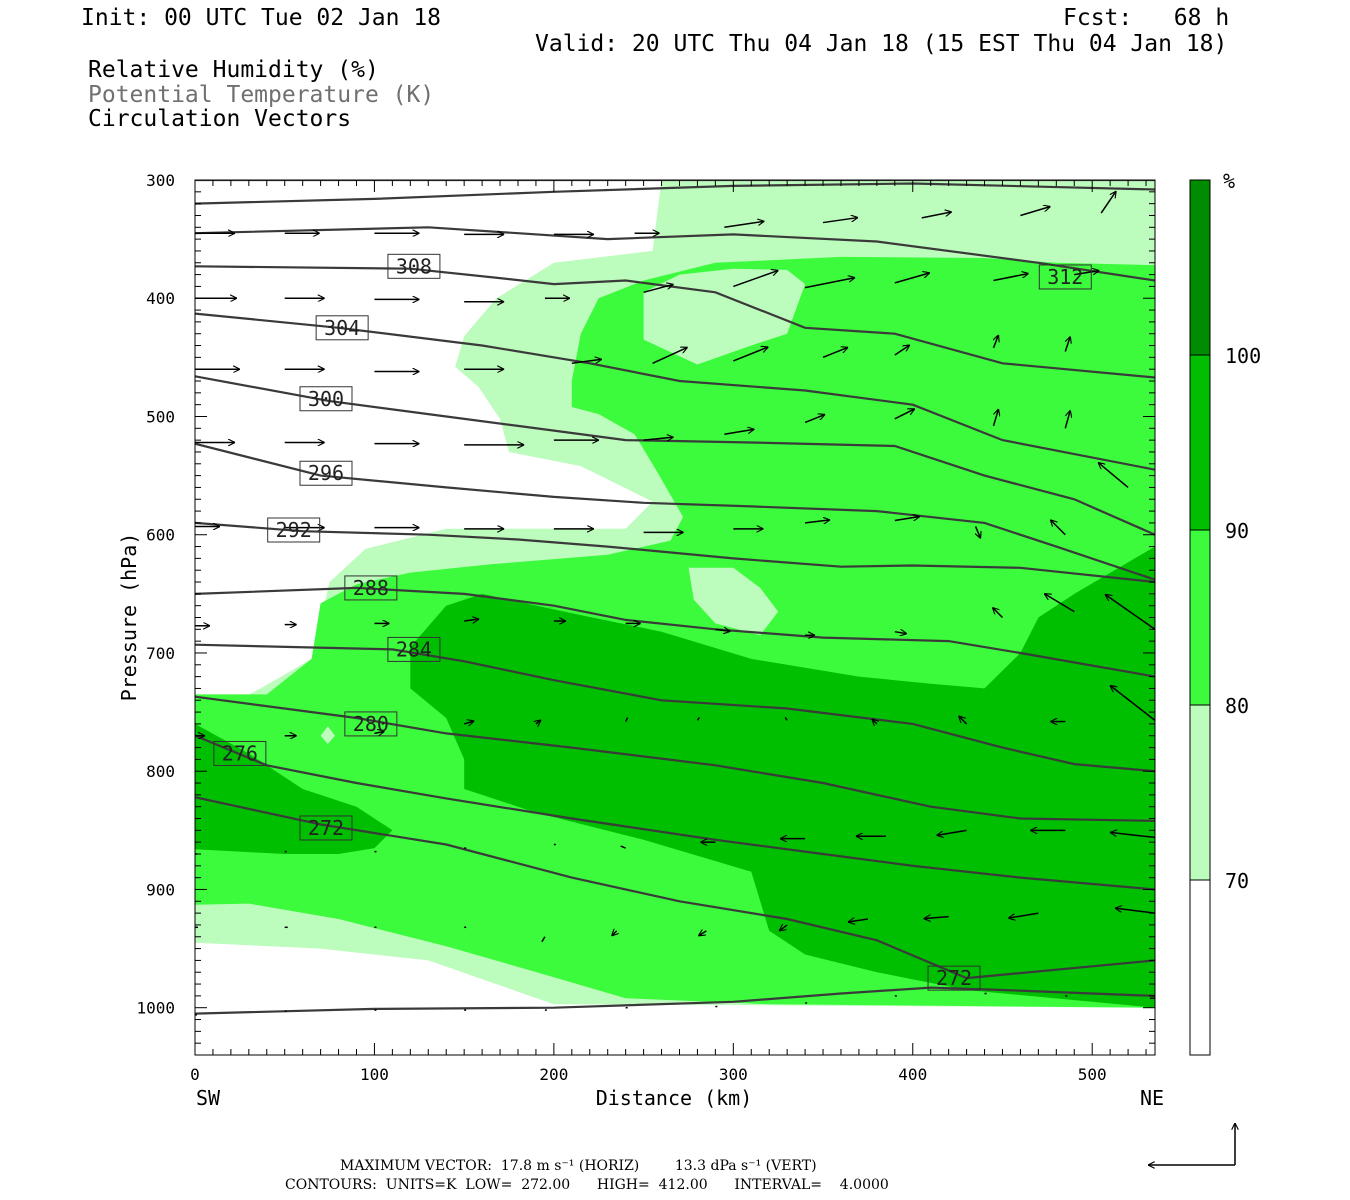 This screenshot has width=1350, height=1200. I want to click on theta-label: 288, so click(371, 588).